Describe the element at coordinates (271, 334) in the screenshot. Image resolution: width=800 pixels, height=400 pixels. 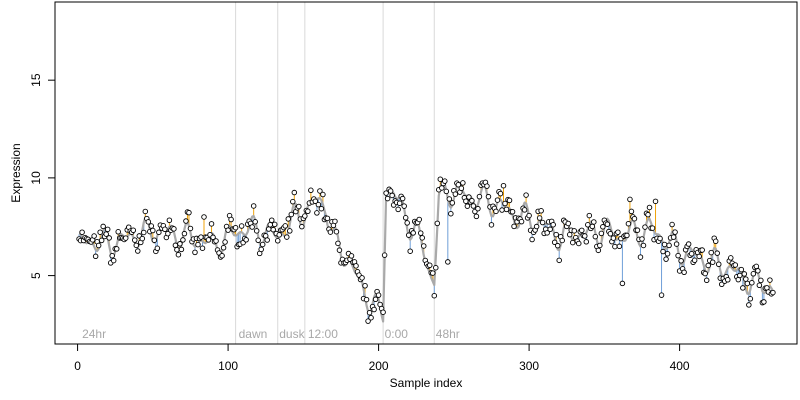
I see `annotations: 24hr dawn dusk 12:00 0:00 48hr` at that location.